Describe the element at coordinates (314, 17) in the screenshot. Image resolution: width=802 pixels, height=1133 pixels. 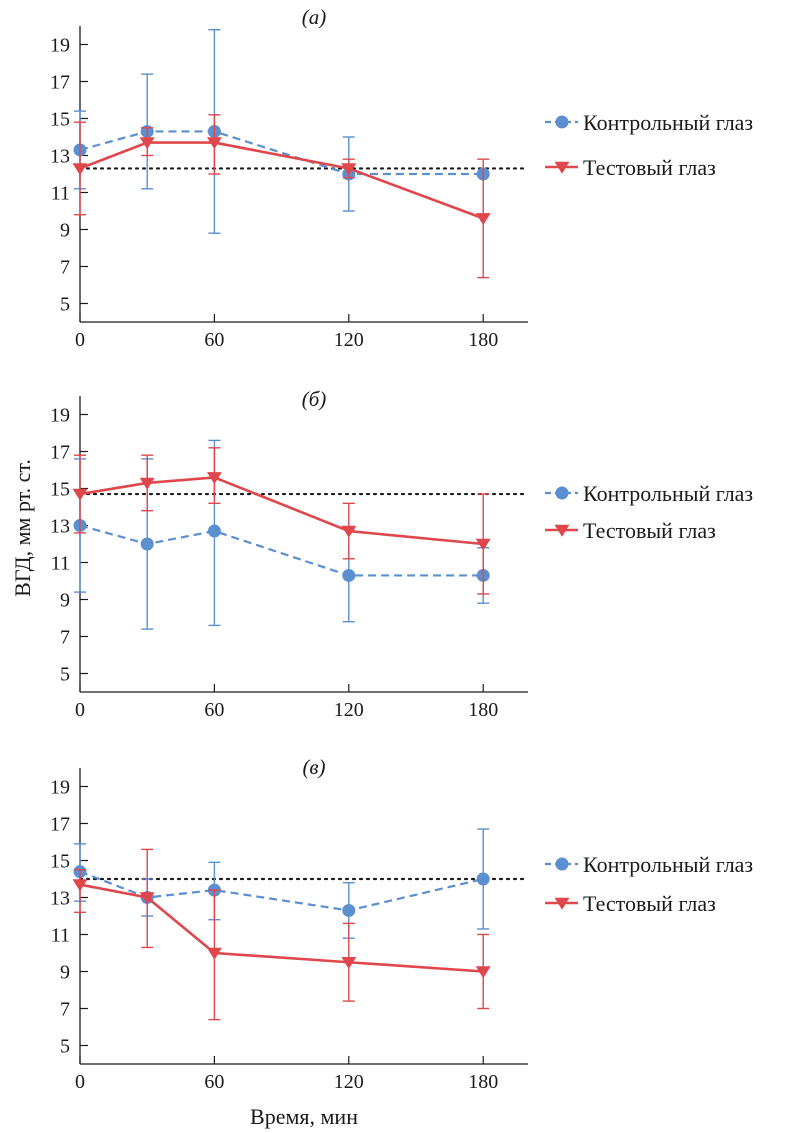
I see `panel-label: (а)` at that location.